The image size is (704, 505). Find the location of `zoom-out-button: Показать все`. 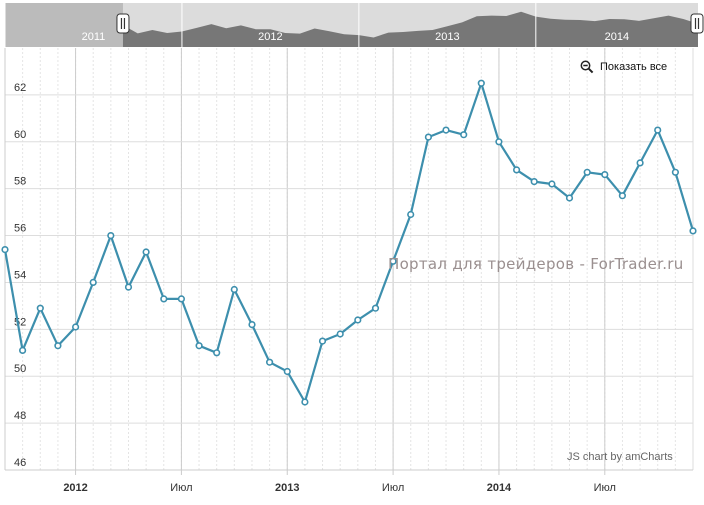

zoom-out-button: Показать все is located at coordinates (623, 67).